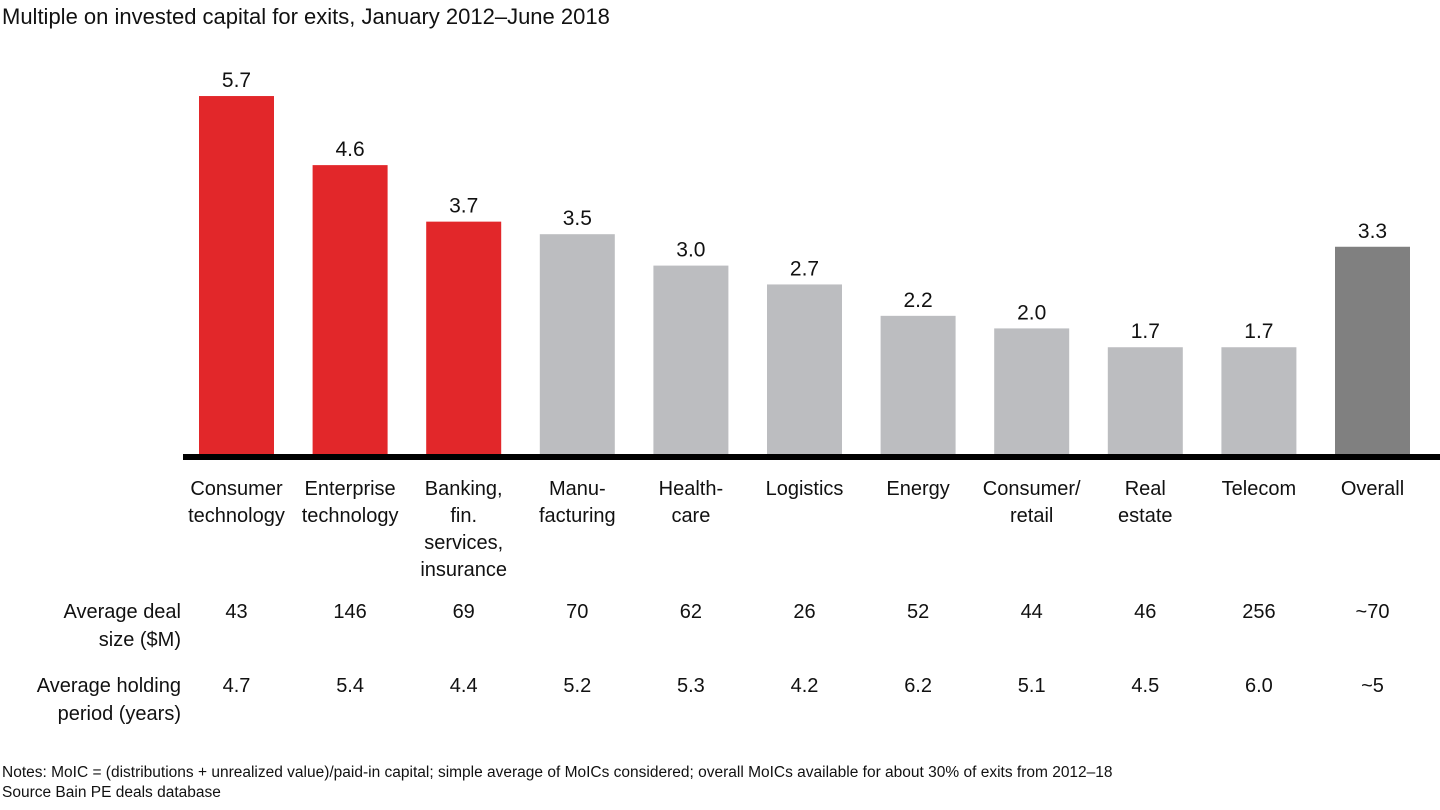 The image size is (1440, 810). Describe the element at coordinates (111, 792) in the screenshot. I see `source-text: Source Bain PE deals database` at that location.